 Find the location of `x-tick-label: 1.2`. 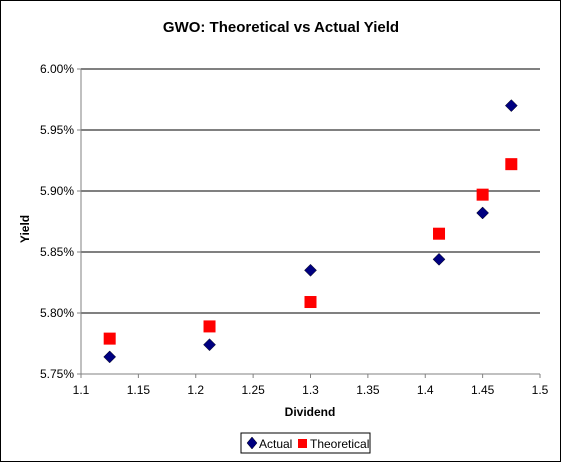

x-tick-label: 1.2 is located at coordinates (195, 390).